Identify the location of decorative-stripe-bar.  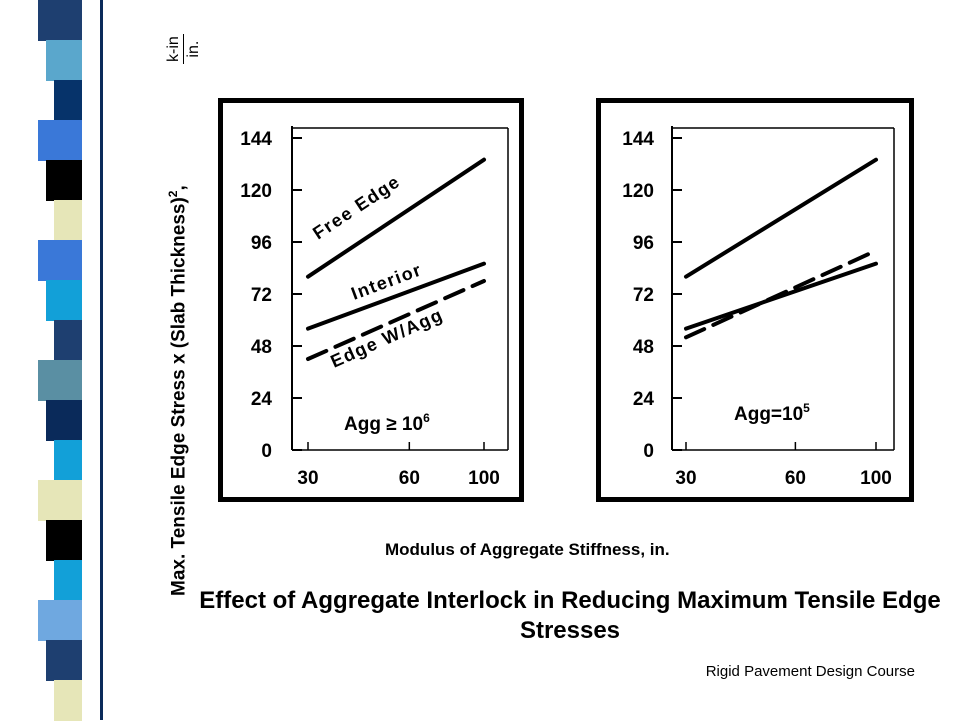
(54, 360).